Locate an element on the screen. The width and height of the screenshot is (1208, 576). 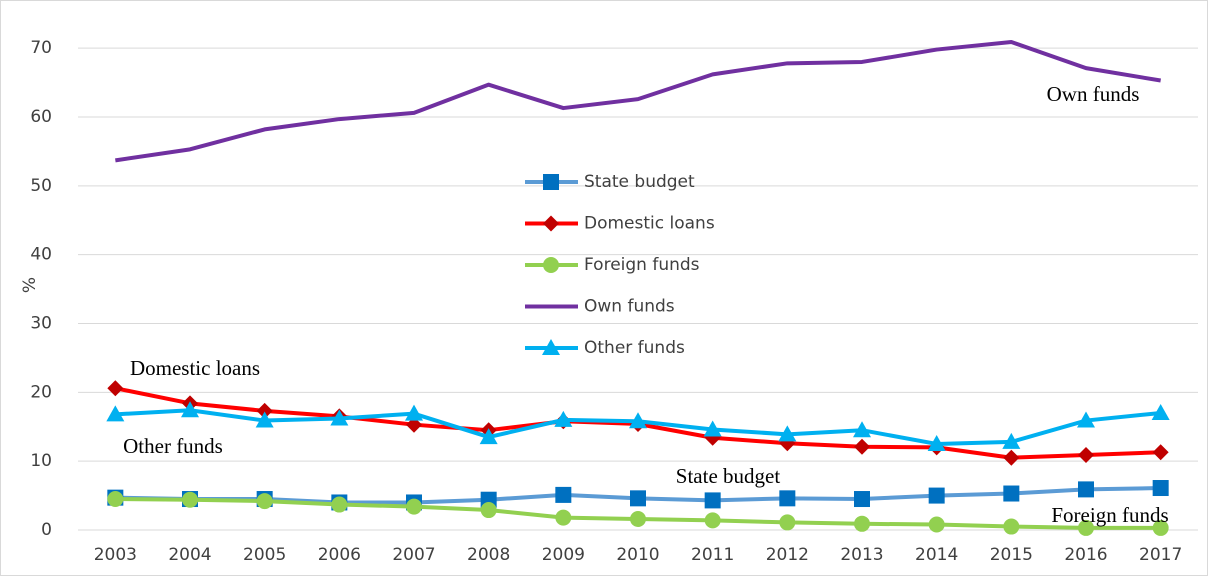
y-tick-label: 60 is located at coordinates (41, 117).